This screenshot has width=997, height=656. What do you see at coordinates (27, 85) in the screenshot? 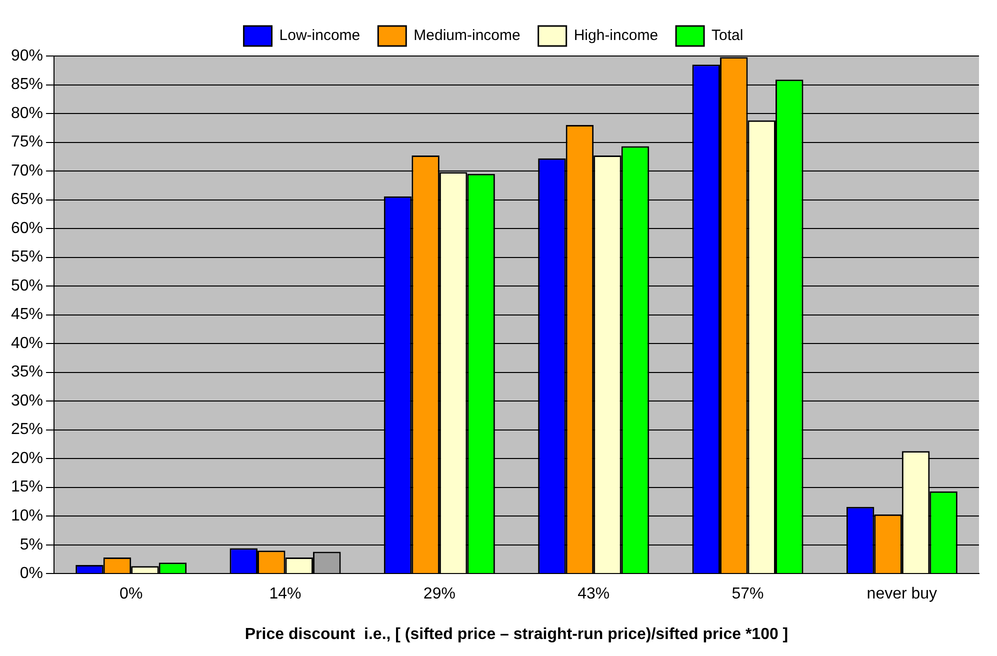
I see `y-tick-label: 85%` at bounding box center [27, 85].